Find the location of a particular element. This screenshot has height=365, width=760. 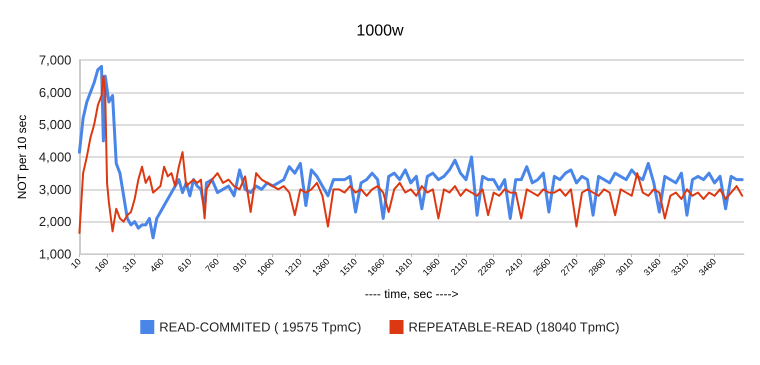

y-tick-label: 2,000 is located at coordinates (55, 222).